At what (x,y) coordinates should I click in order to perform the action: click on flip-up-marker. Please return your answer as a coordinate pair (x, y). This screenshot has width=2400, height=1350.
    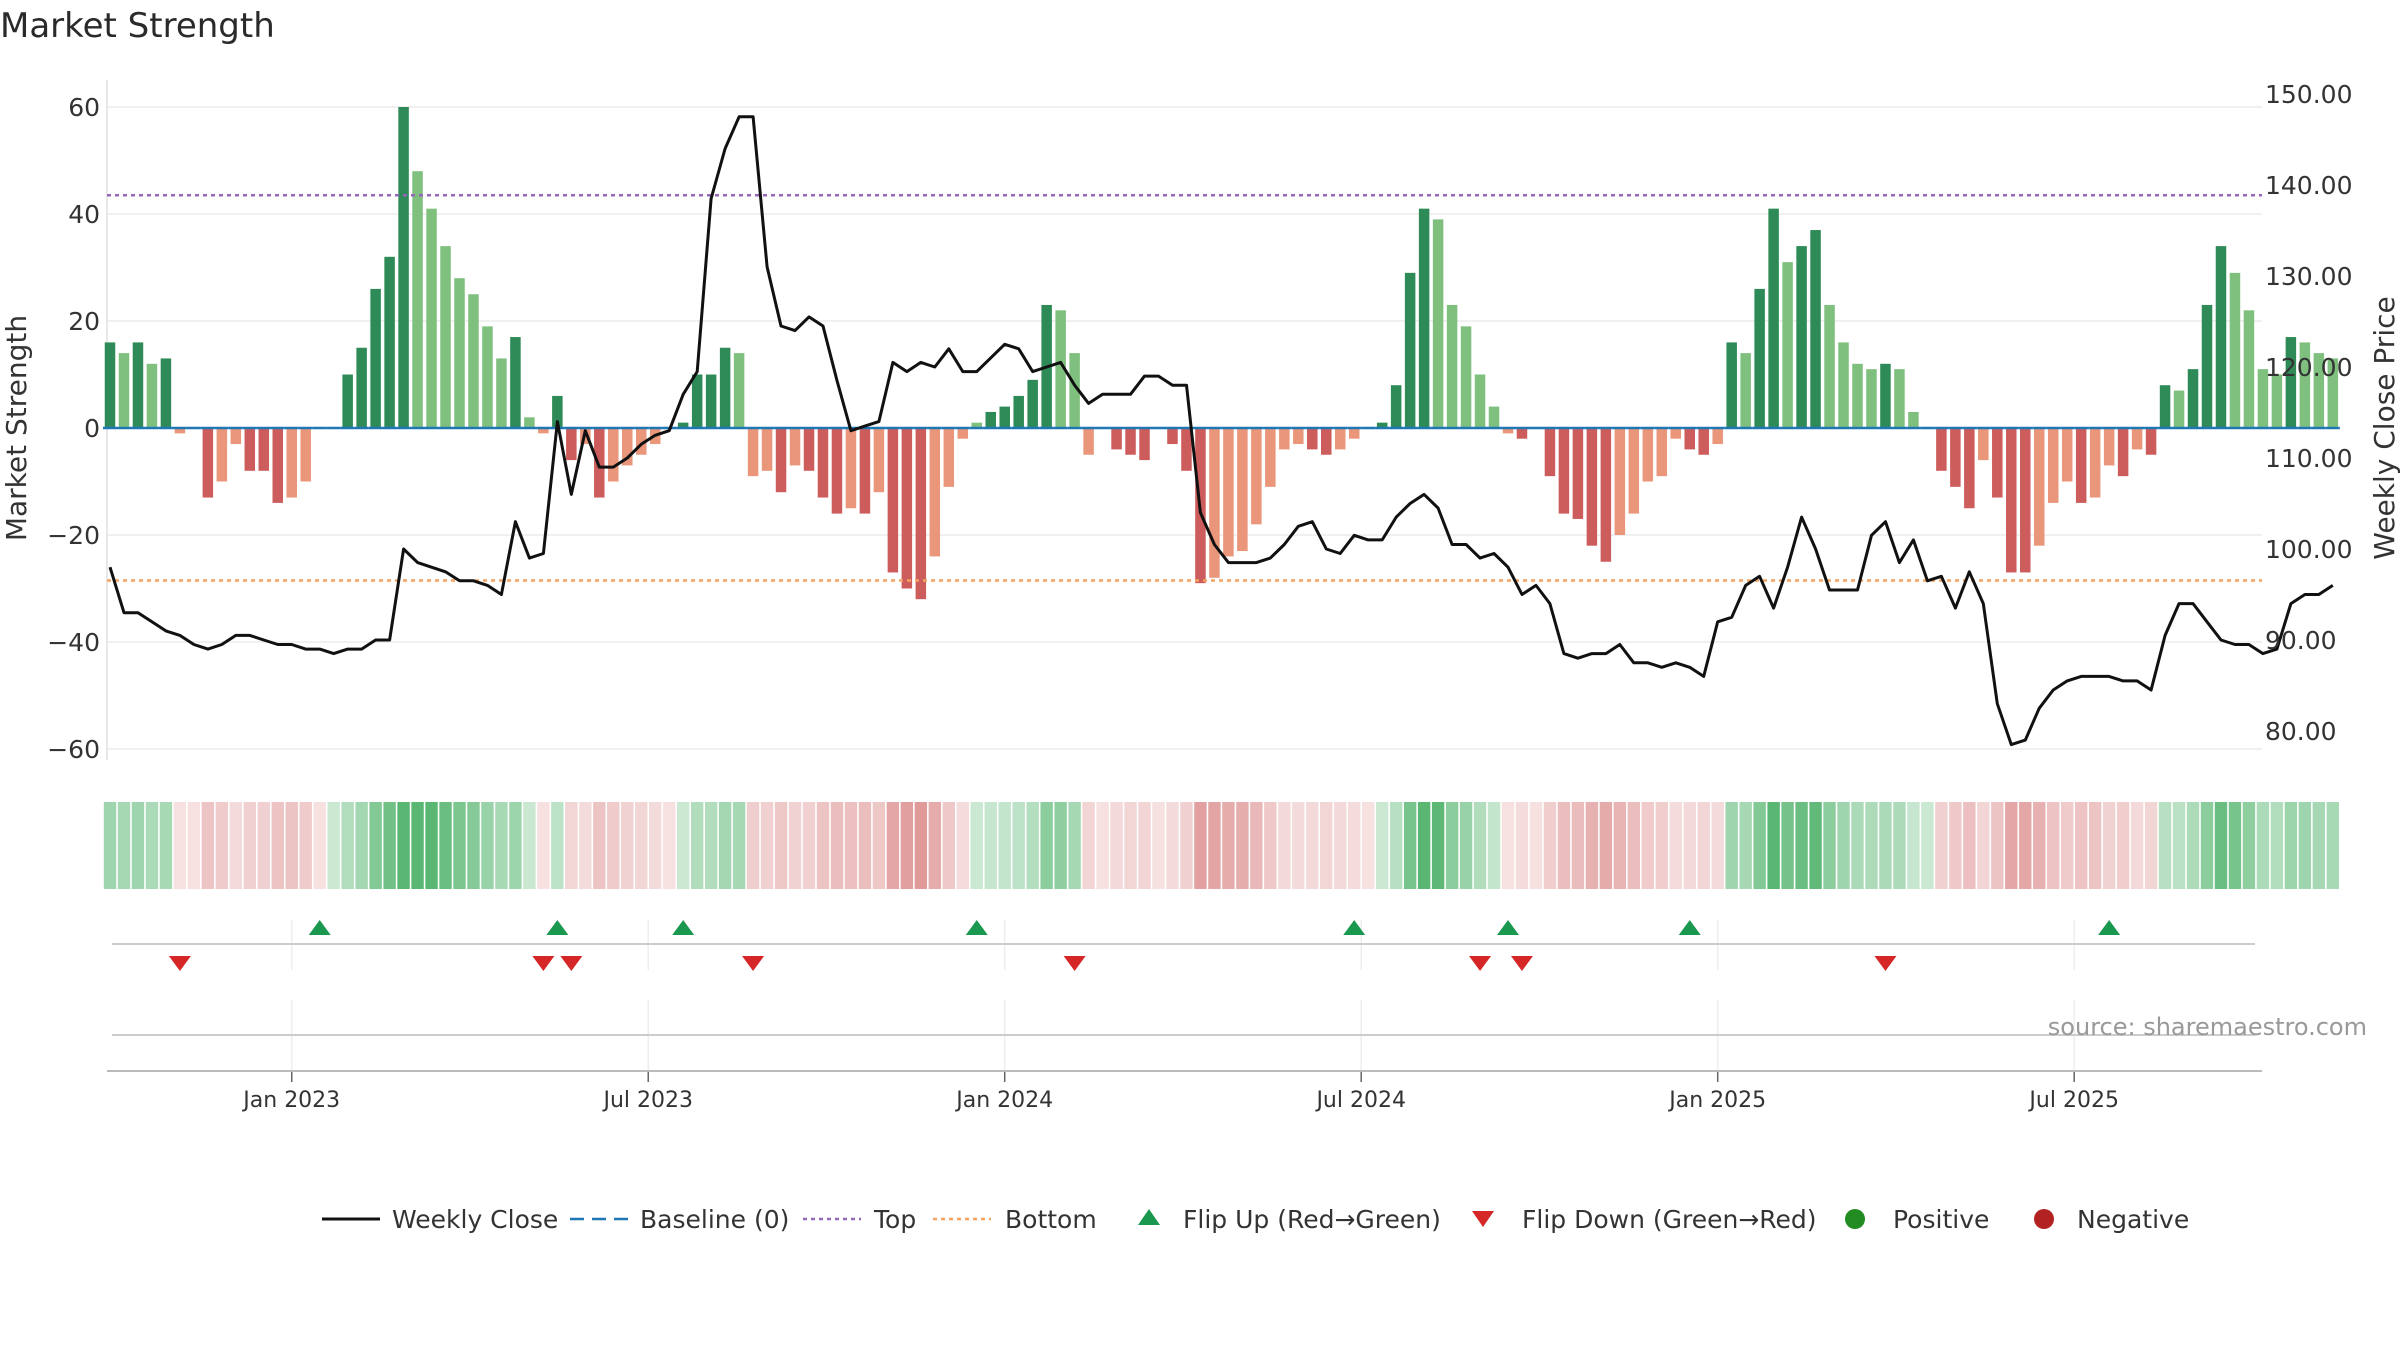
    Looking at the image, I should click on (2109, 927).